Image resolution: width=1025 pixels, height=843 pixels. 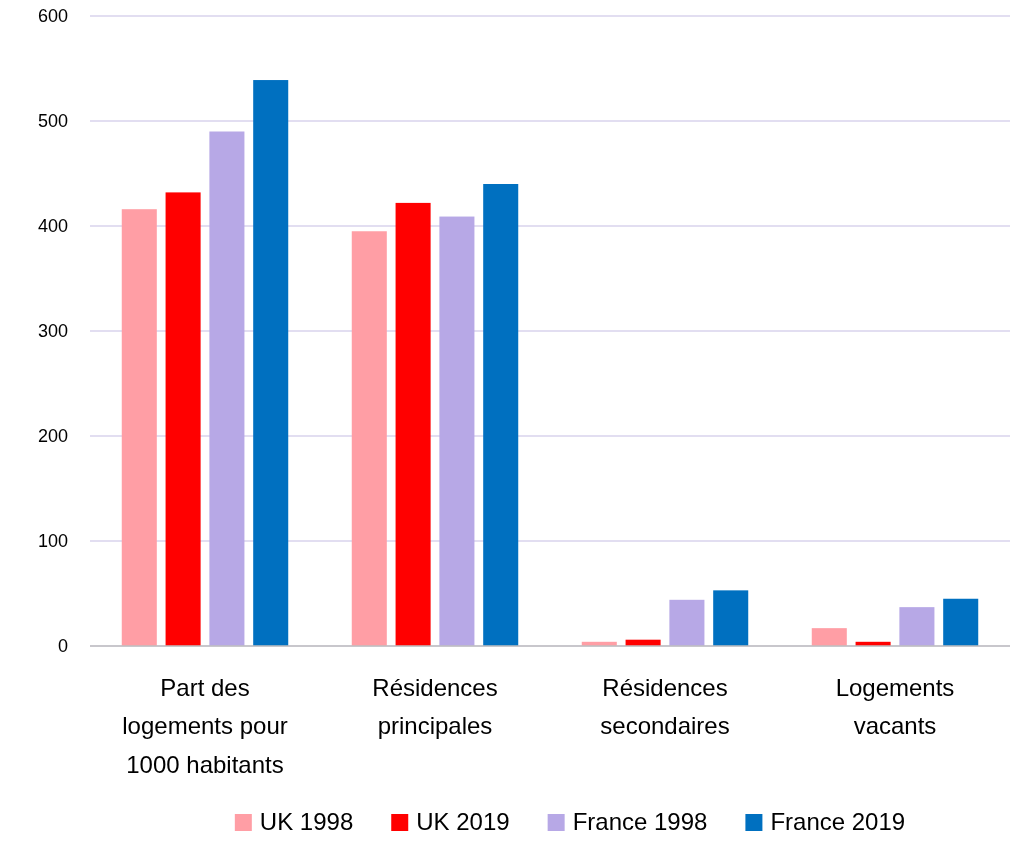 What do you see at coordinates (838, 821) in the screenshot?
I see `legend-label: France 2019` at bounding box center [838, 821].